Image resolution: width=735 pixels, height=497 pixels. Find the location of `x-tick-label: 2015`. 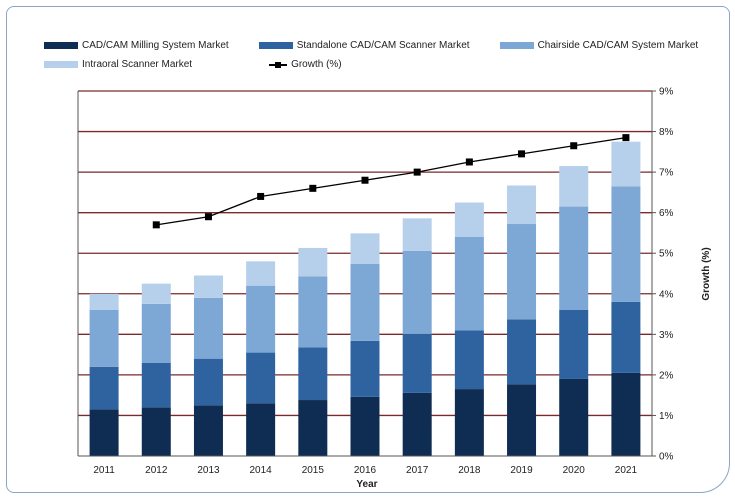

x-tick-label: 2015 is located at coordinates (313, 470).